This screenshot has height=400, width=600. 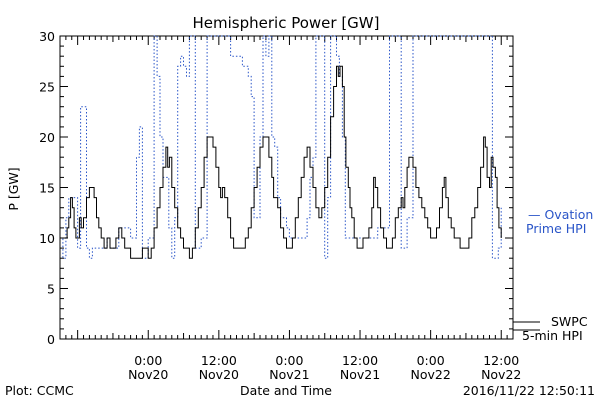 What do you see at coordinates (286, 390) in the screenshot?
I see `x-axis-label: Date and Time` at bounding box center [286, 390].